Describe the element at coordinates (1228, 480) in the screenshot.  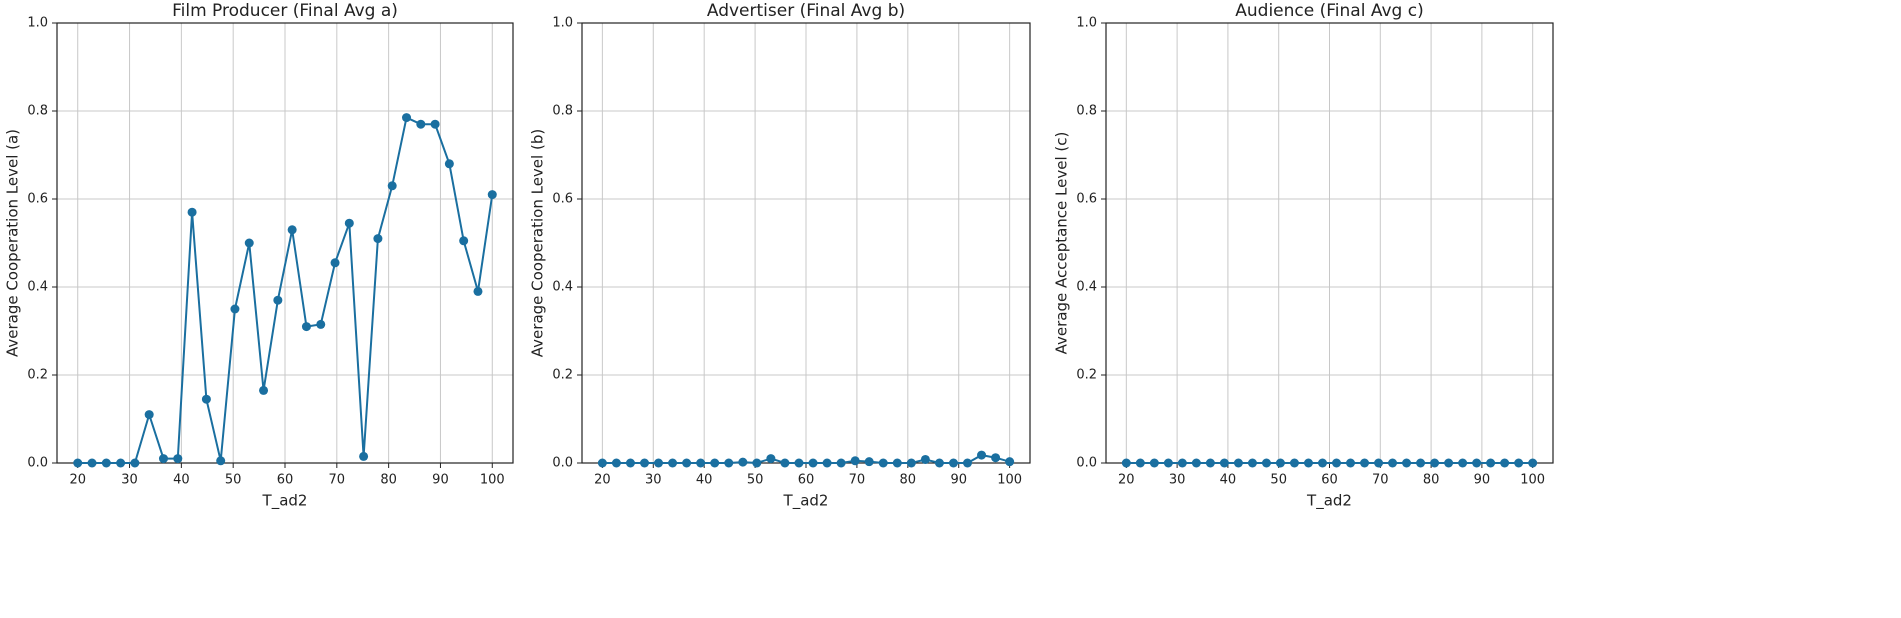
I see `x-tick-label: 40` at that location.